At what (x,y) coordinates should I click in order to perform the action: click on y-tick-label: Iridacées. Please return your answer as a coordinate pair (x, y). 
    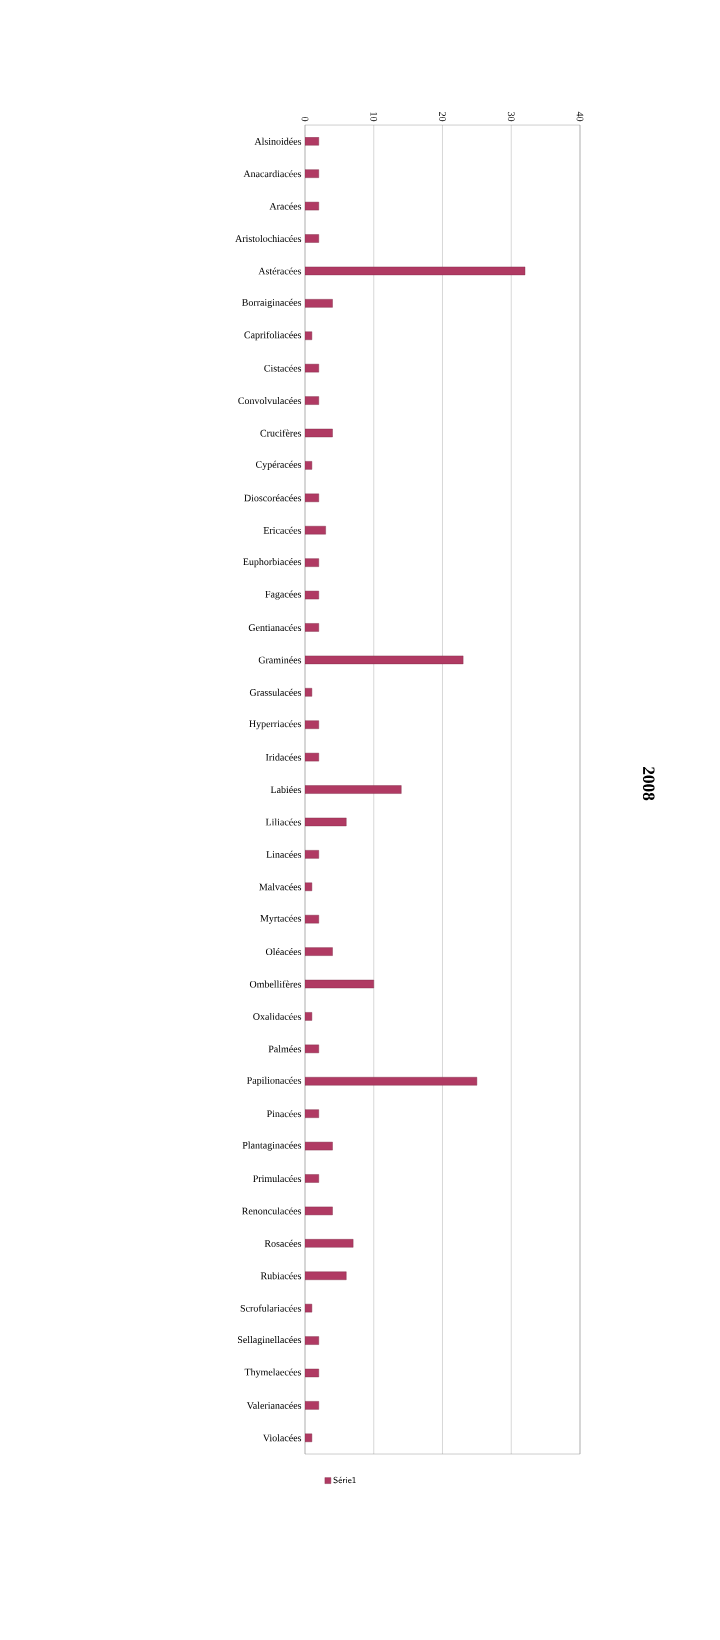
    Looking at the image, I should click on (283, 757).